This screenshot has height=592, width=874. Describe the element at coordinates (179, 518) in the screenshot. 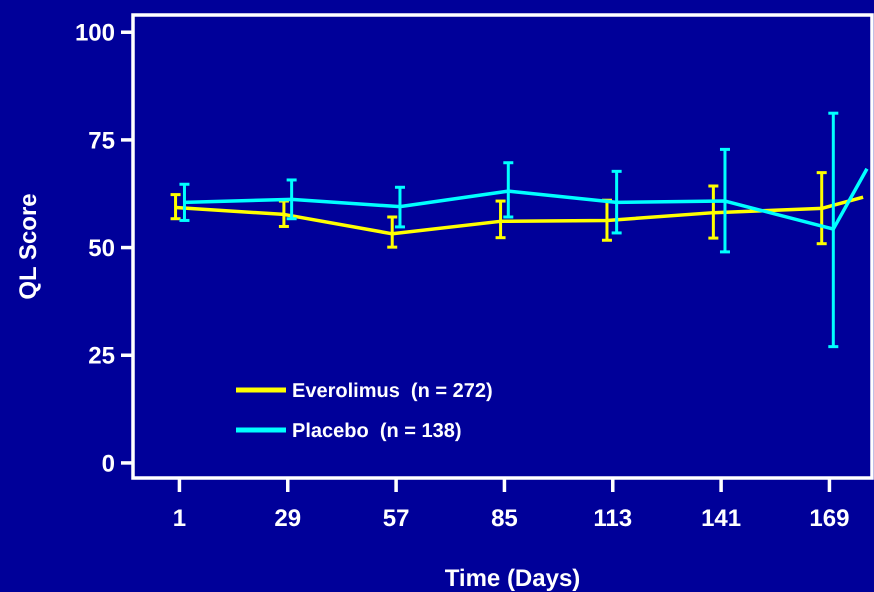

I see `x-tick-label: 1` at that location.